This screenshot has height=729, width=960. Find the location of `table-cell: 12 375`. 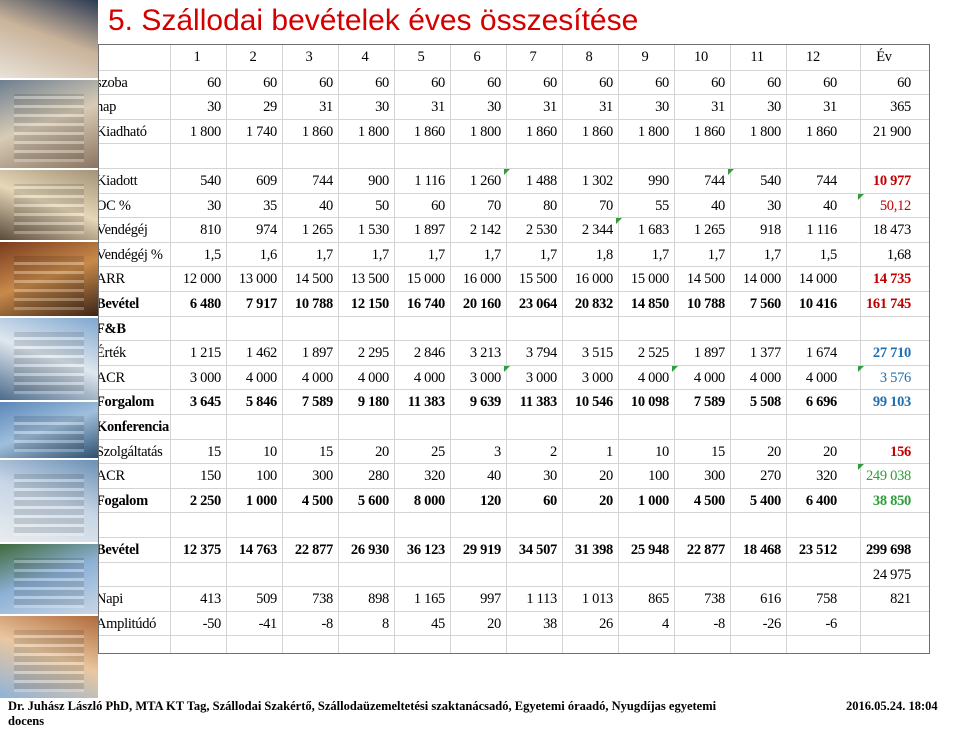

table-cell: 12 375 is located at coordinates (201, 550).